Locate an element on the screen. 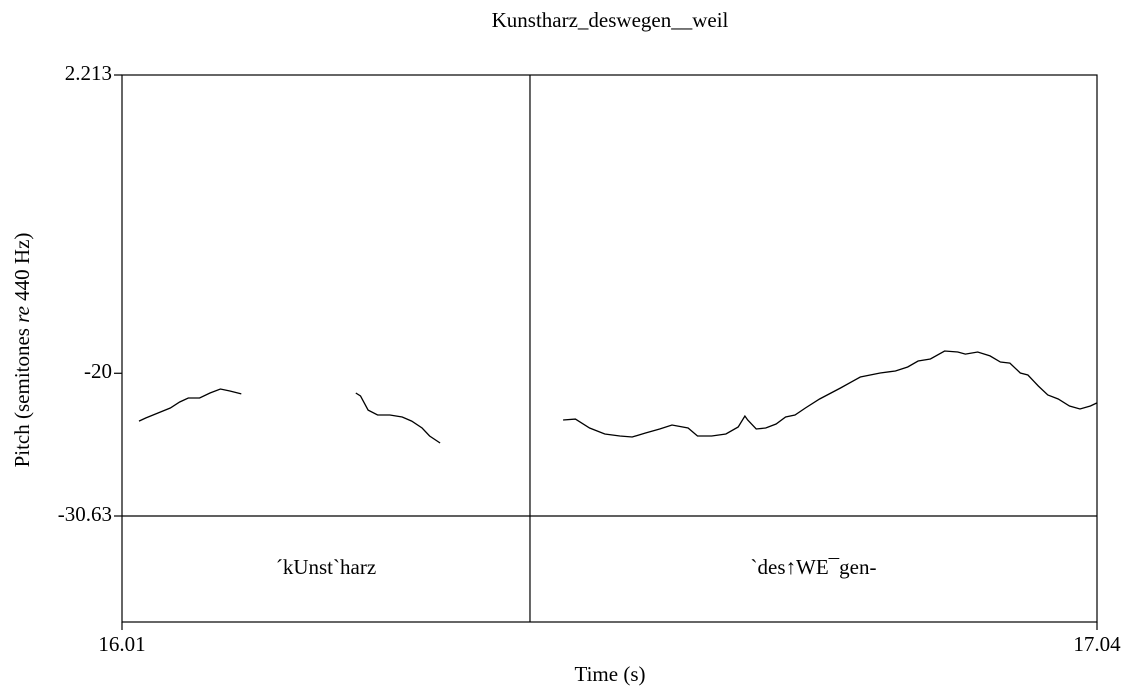 This screenshot has width=1130, height=686. y-axis-label: Pitch (semitones re 440 Hz) is located at coordinates (22, 350).